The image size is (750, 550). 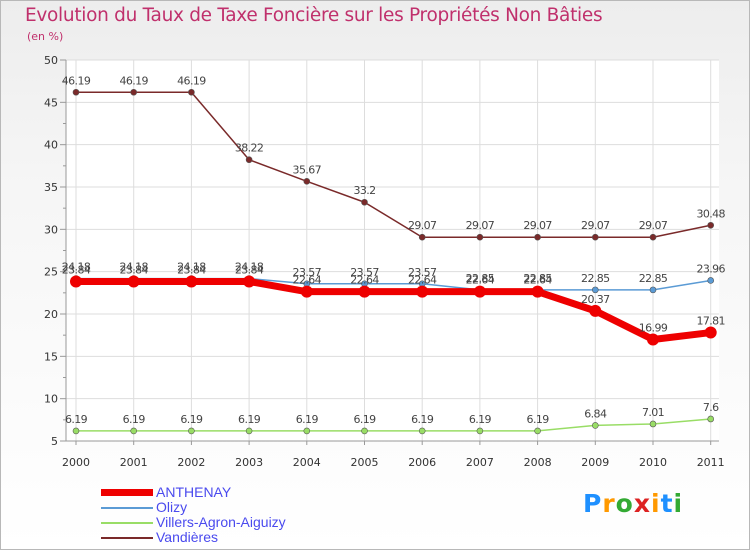 I want to click on series-line-villers-agron-aiguizy, so click(x=393, y=425).